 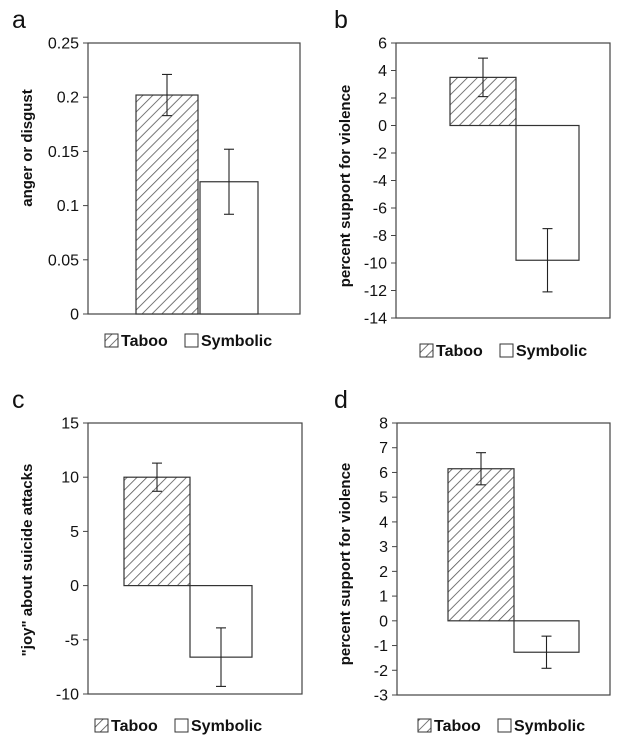 What do you see at coordinates (70, 478) in the screenshot?
I see `y-tick-label: 10` at bounding box center [70, 478].